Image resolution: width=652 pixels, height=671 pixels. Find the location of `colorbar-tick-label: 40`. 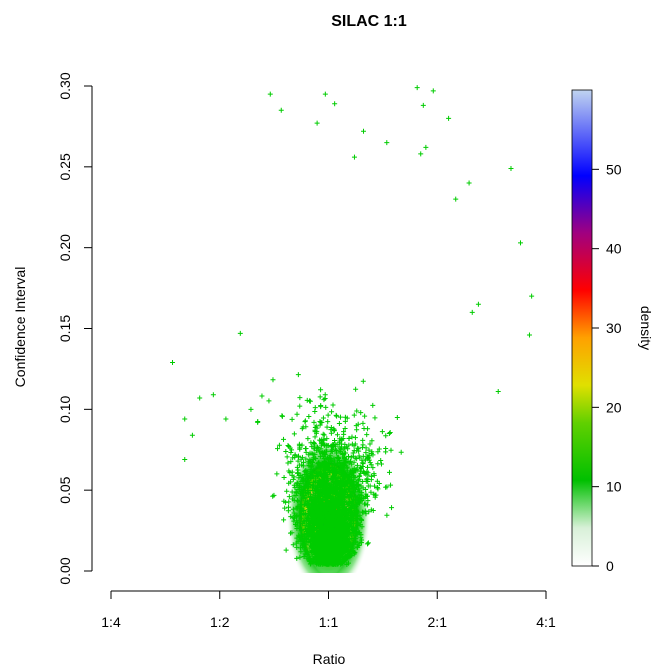

colorbar-tick-label: 40 is located at coordinates (614, 249).